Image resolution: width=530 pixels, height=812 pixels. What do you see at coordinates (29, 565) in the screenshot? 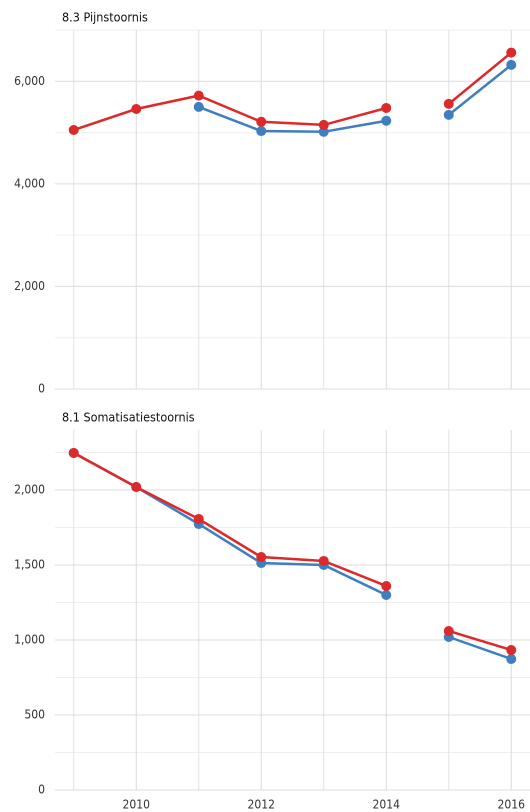
I see `y-tick-label: 1,500` at bounding box center [29, 565].